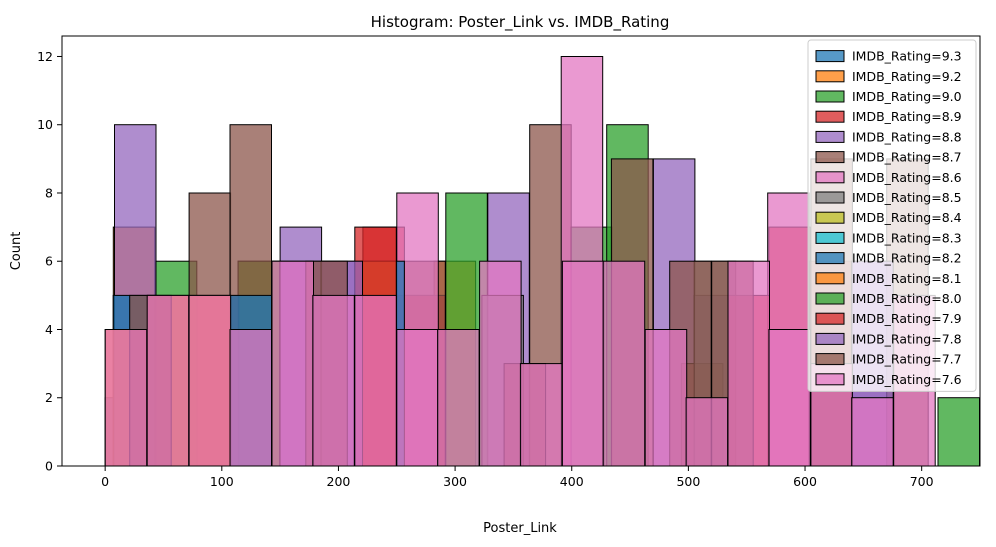  I want to click on legend-entry-7: IMDB_Rating=8.5, so click(907, 197).